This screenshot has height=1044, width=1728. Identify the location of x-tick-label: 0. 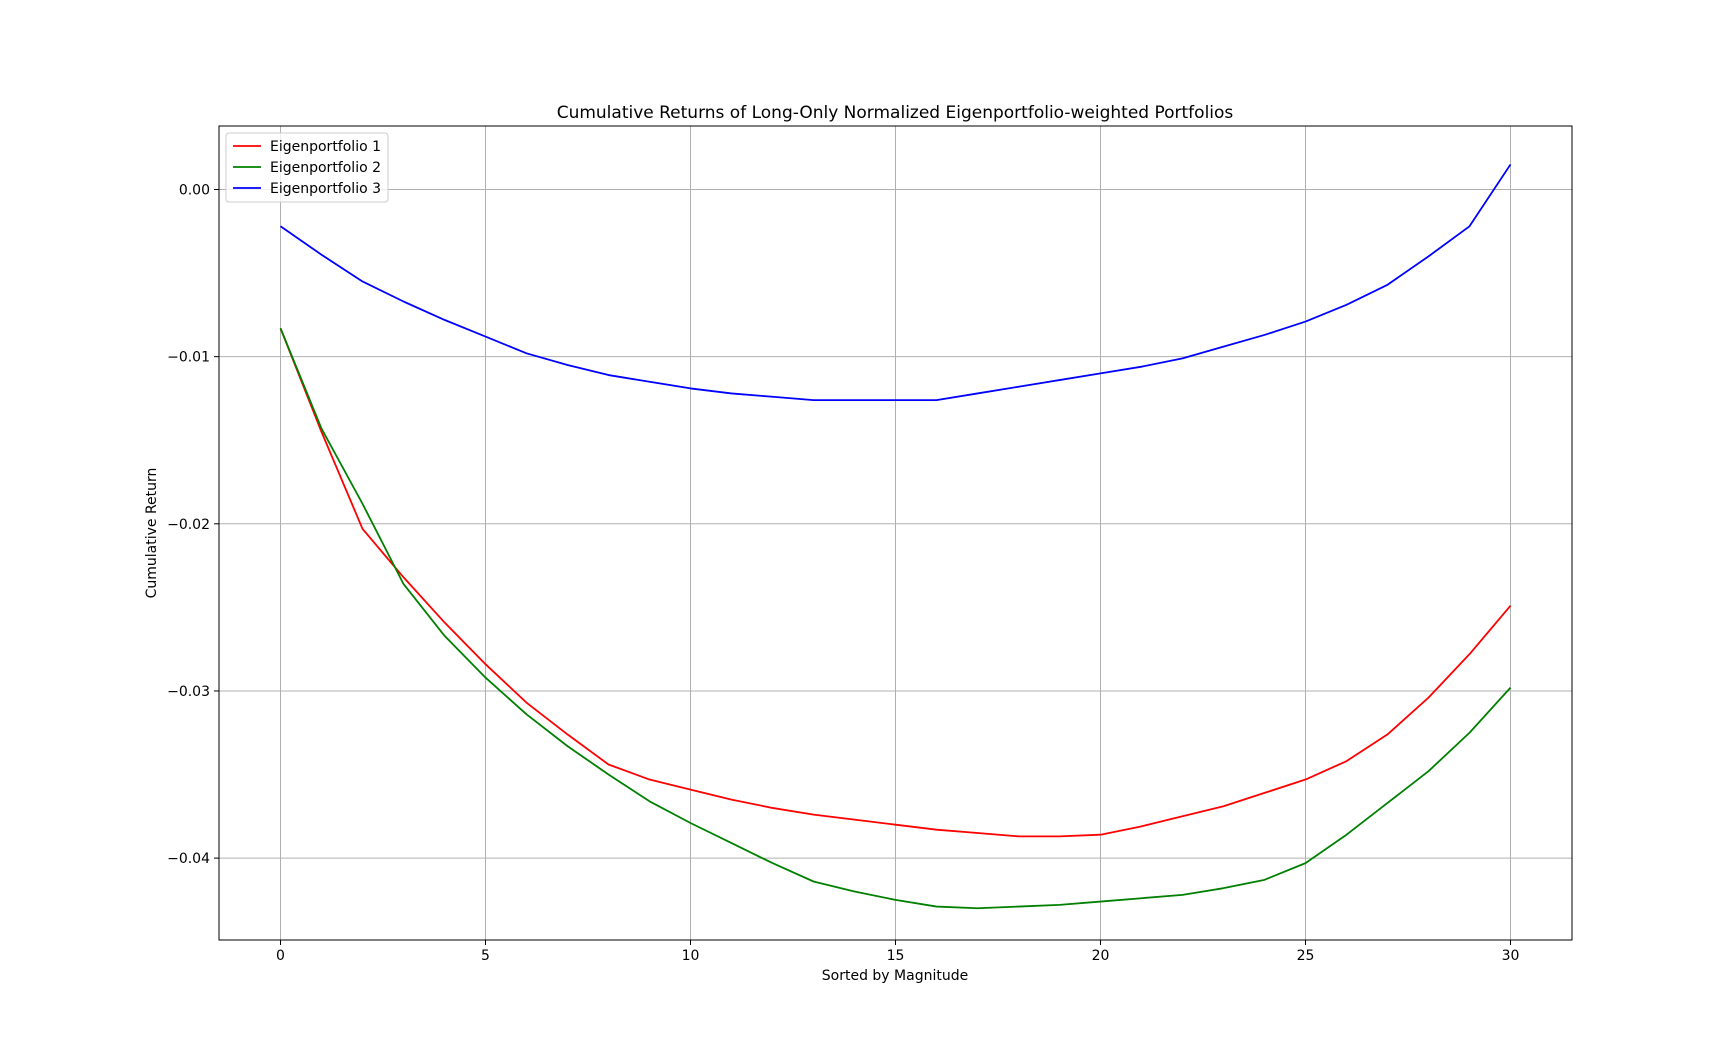
(280, 956).